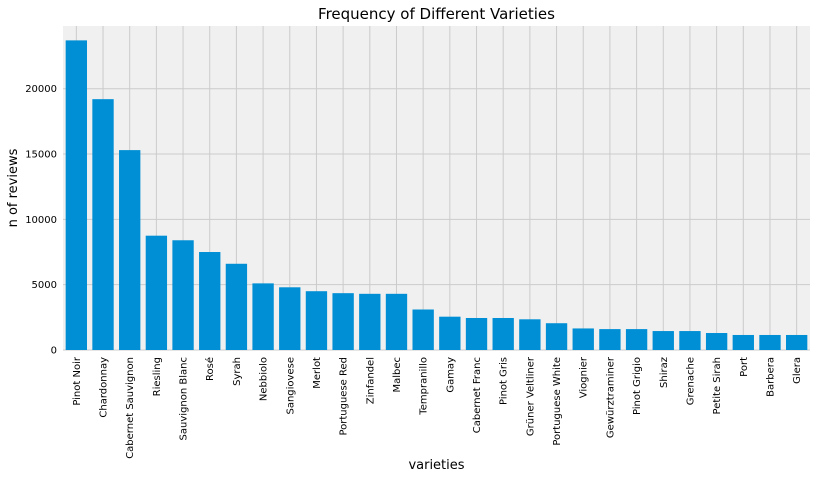  Describe the element at coordinates (397, 375) in the screenshot. I see `x-tick-label: Malbec` at that location.